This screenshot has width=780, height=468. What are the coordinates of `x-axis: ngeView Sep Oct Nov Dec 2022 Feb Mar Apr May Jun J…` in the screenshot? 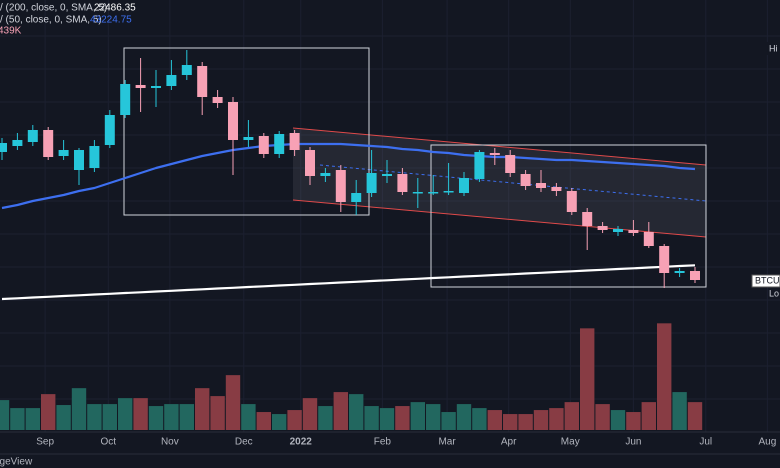 It's located at (390, 449).